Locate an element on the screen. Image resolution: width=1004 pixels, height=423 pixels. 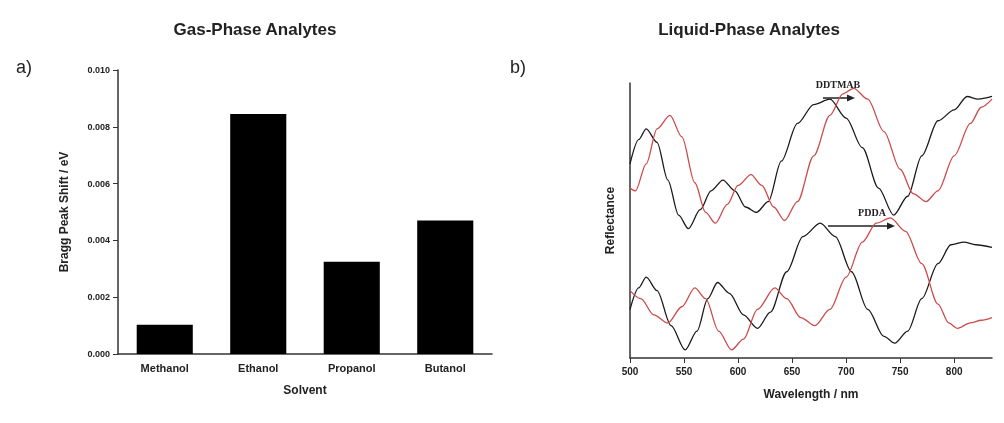
y-tick-label: 0.006 is located at coordinates (98, 183).